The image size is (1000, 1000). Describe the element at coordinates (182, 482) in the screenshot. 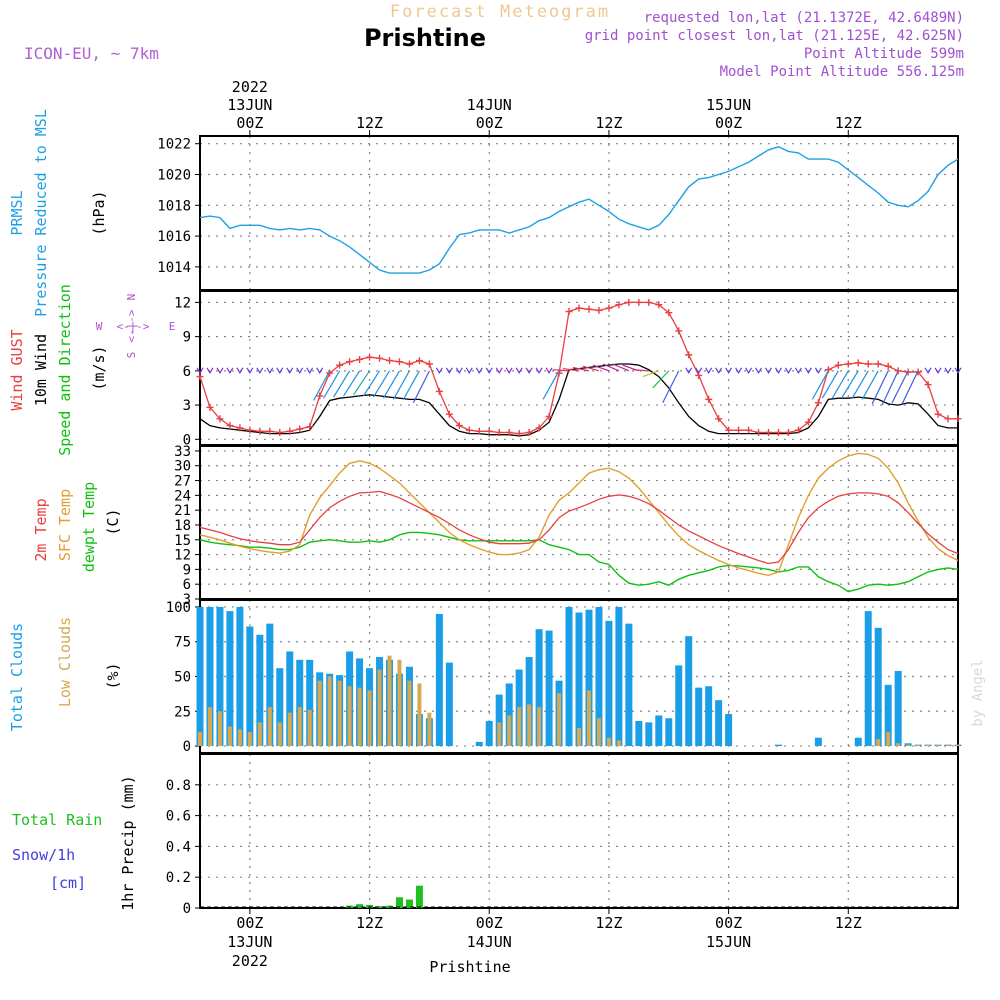

I see `ytick-label: 27` at that location.